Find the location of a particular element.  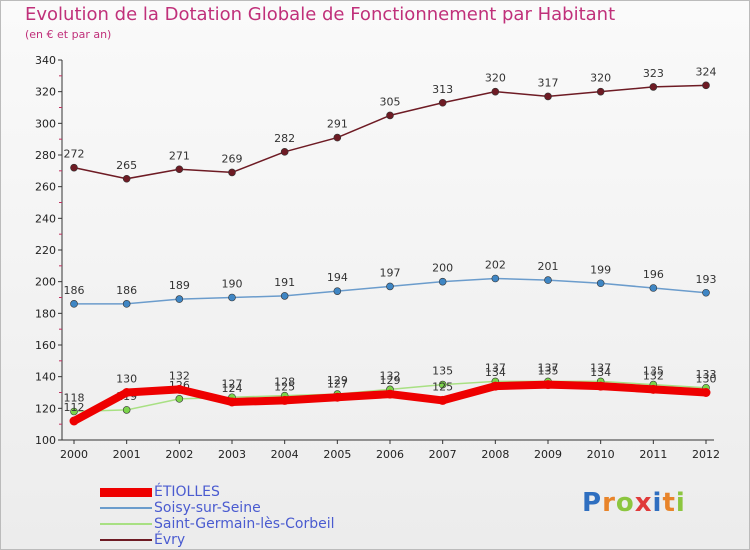

legend-item-soisy: Soisy-sur-Seine is located at coordinates (217, 508).